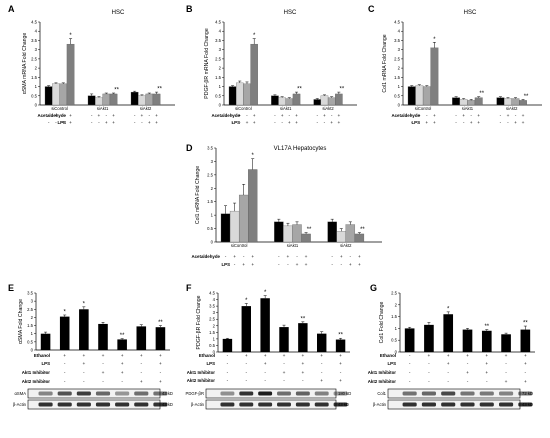 The height and width of the screenshot is (438, 550). What do you see at coordinates (42, 355) in the screenshot?
I see `treatment-label: Ethanol` at bounding box center [42, 355].